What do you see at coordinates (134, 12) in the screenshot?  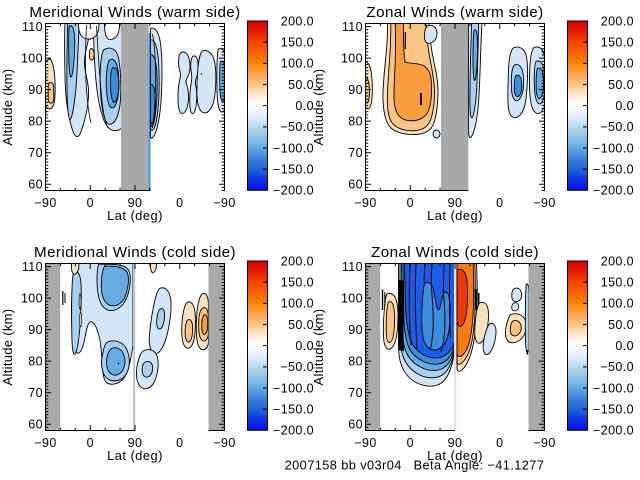 I see `svg-text: Meridional Winds (warm side)` at bounding box center [134, 12].